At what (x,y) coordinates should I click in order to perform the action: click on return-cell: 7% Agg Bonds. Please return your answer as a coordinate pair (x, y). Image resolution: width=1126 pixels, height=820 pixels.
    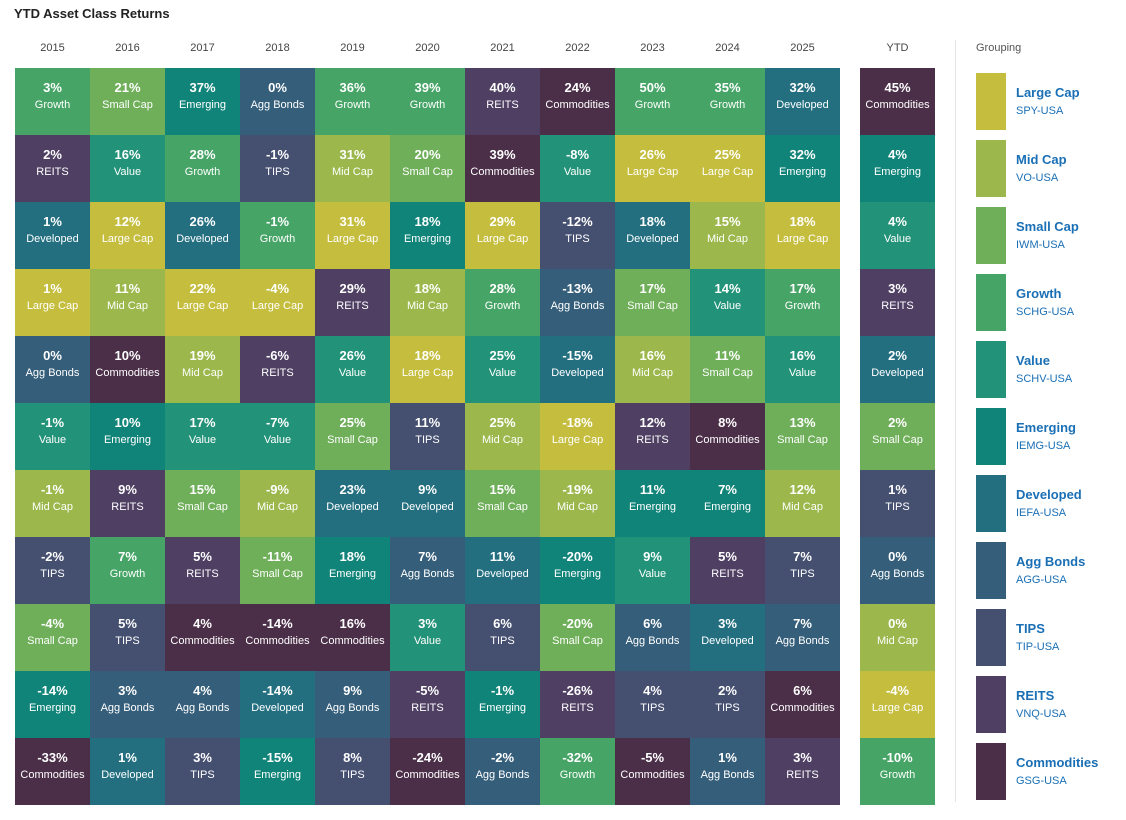
    Looking at the image, I should click on (427, 570).